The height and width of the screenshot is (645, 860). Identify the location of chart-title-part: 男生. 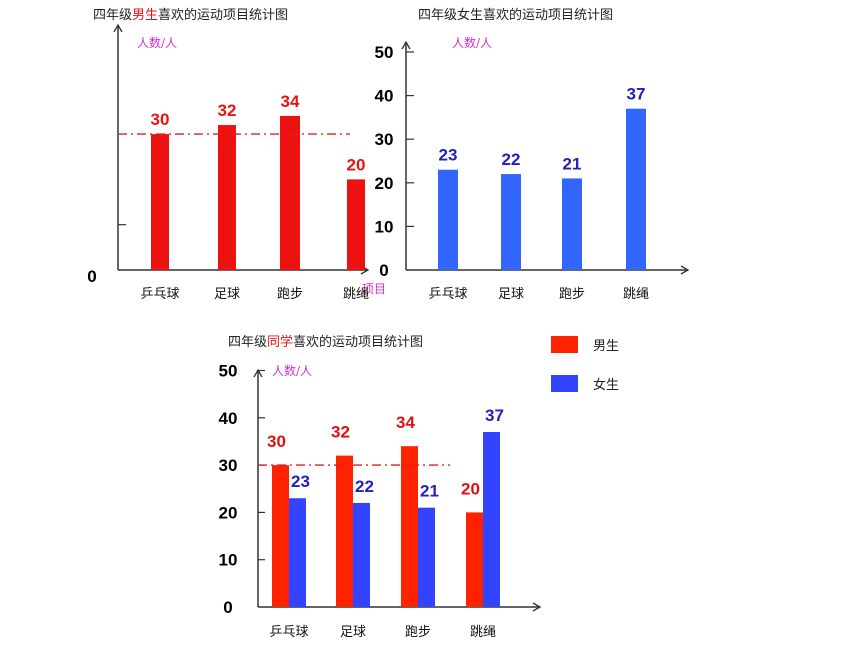
(145, 15).